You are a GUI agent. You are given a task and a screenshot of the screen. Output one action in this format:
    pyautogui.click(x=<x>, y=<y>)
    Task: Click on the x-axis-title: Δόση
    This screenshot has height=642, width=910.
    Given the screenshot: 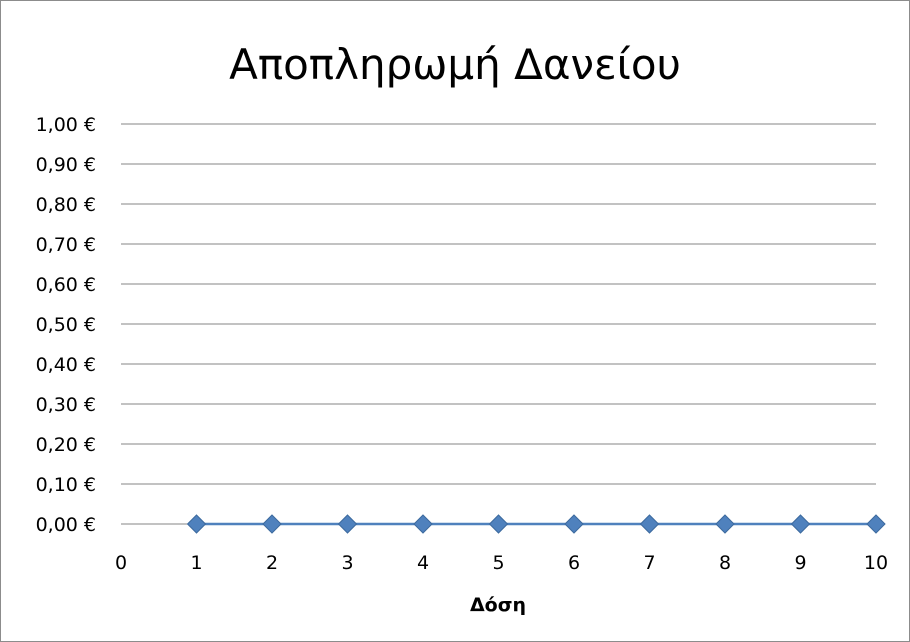 What is the action you would take?
    pyautogui.click(x=498, y=605)
    